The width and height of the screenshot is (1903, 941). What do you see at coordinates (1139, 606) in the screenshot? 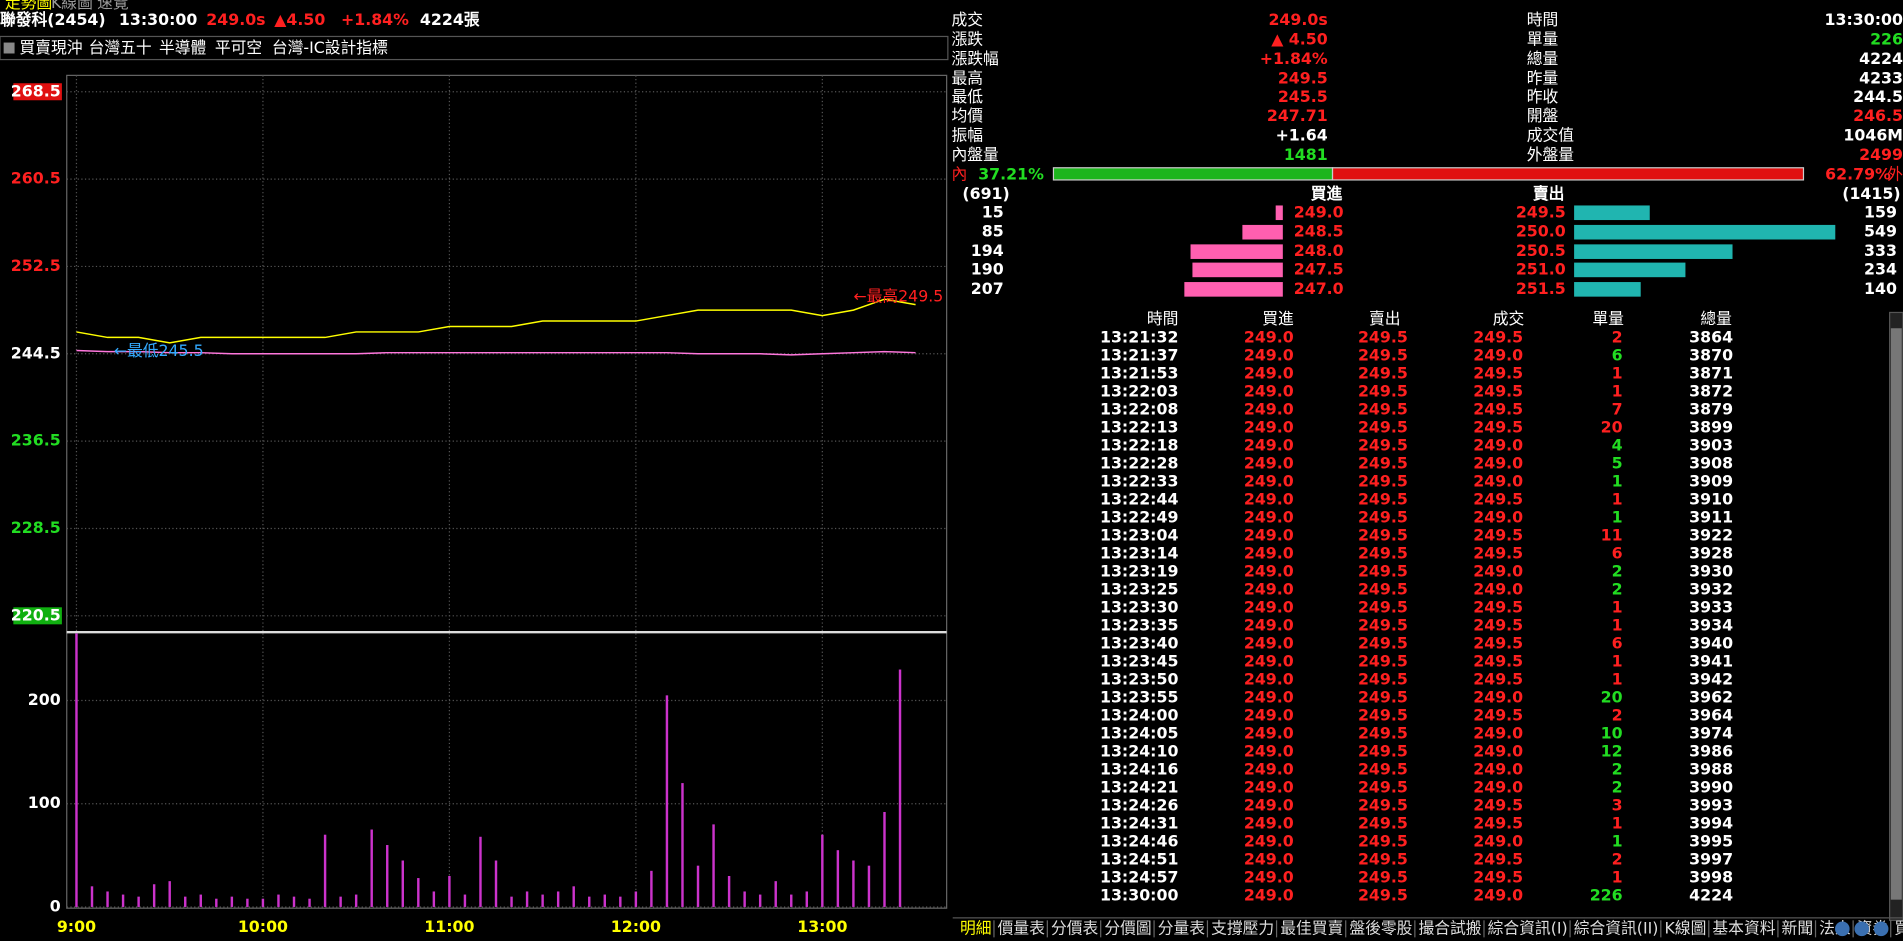
I see `trade-cell: 13:23:30` at bounding box center [1139, 606].